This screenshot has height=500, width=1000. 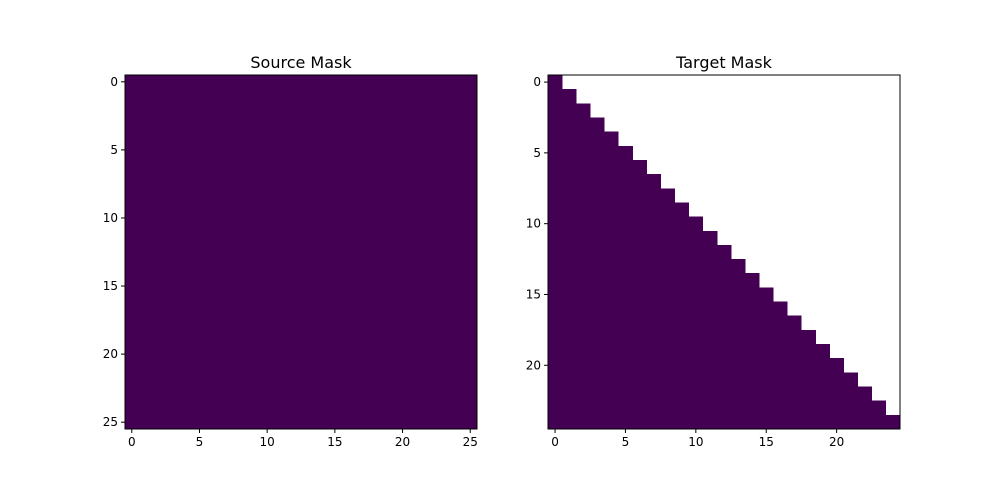 I want to click on target-mask-y-axis: 0 5 10 15 20, so click(x=537, y=223).